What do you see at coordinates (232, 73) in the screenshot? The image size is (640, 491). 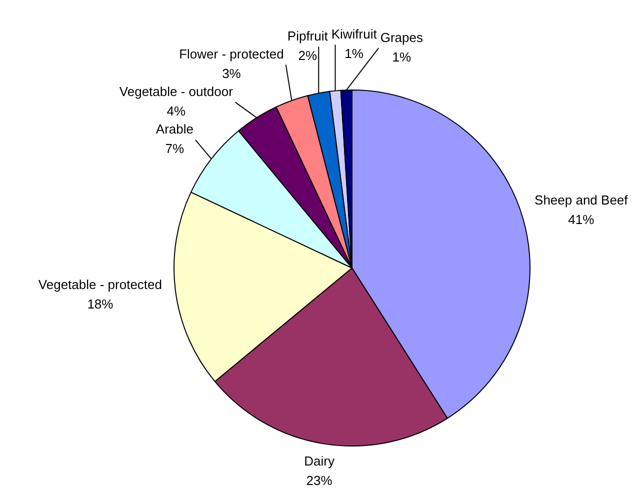 I see `data-label: 3%` at bounding box center [232, 73].